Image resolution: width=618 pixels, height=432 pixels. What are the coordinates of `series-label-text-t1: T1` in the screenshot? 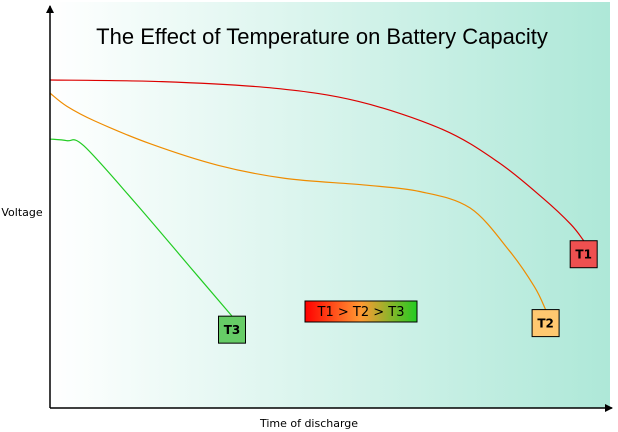 It's located at (583, 255).